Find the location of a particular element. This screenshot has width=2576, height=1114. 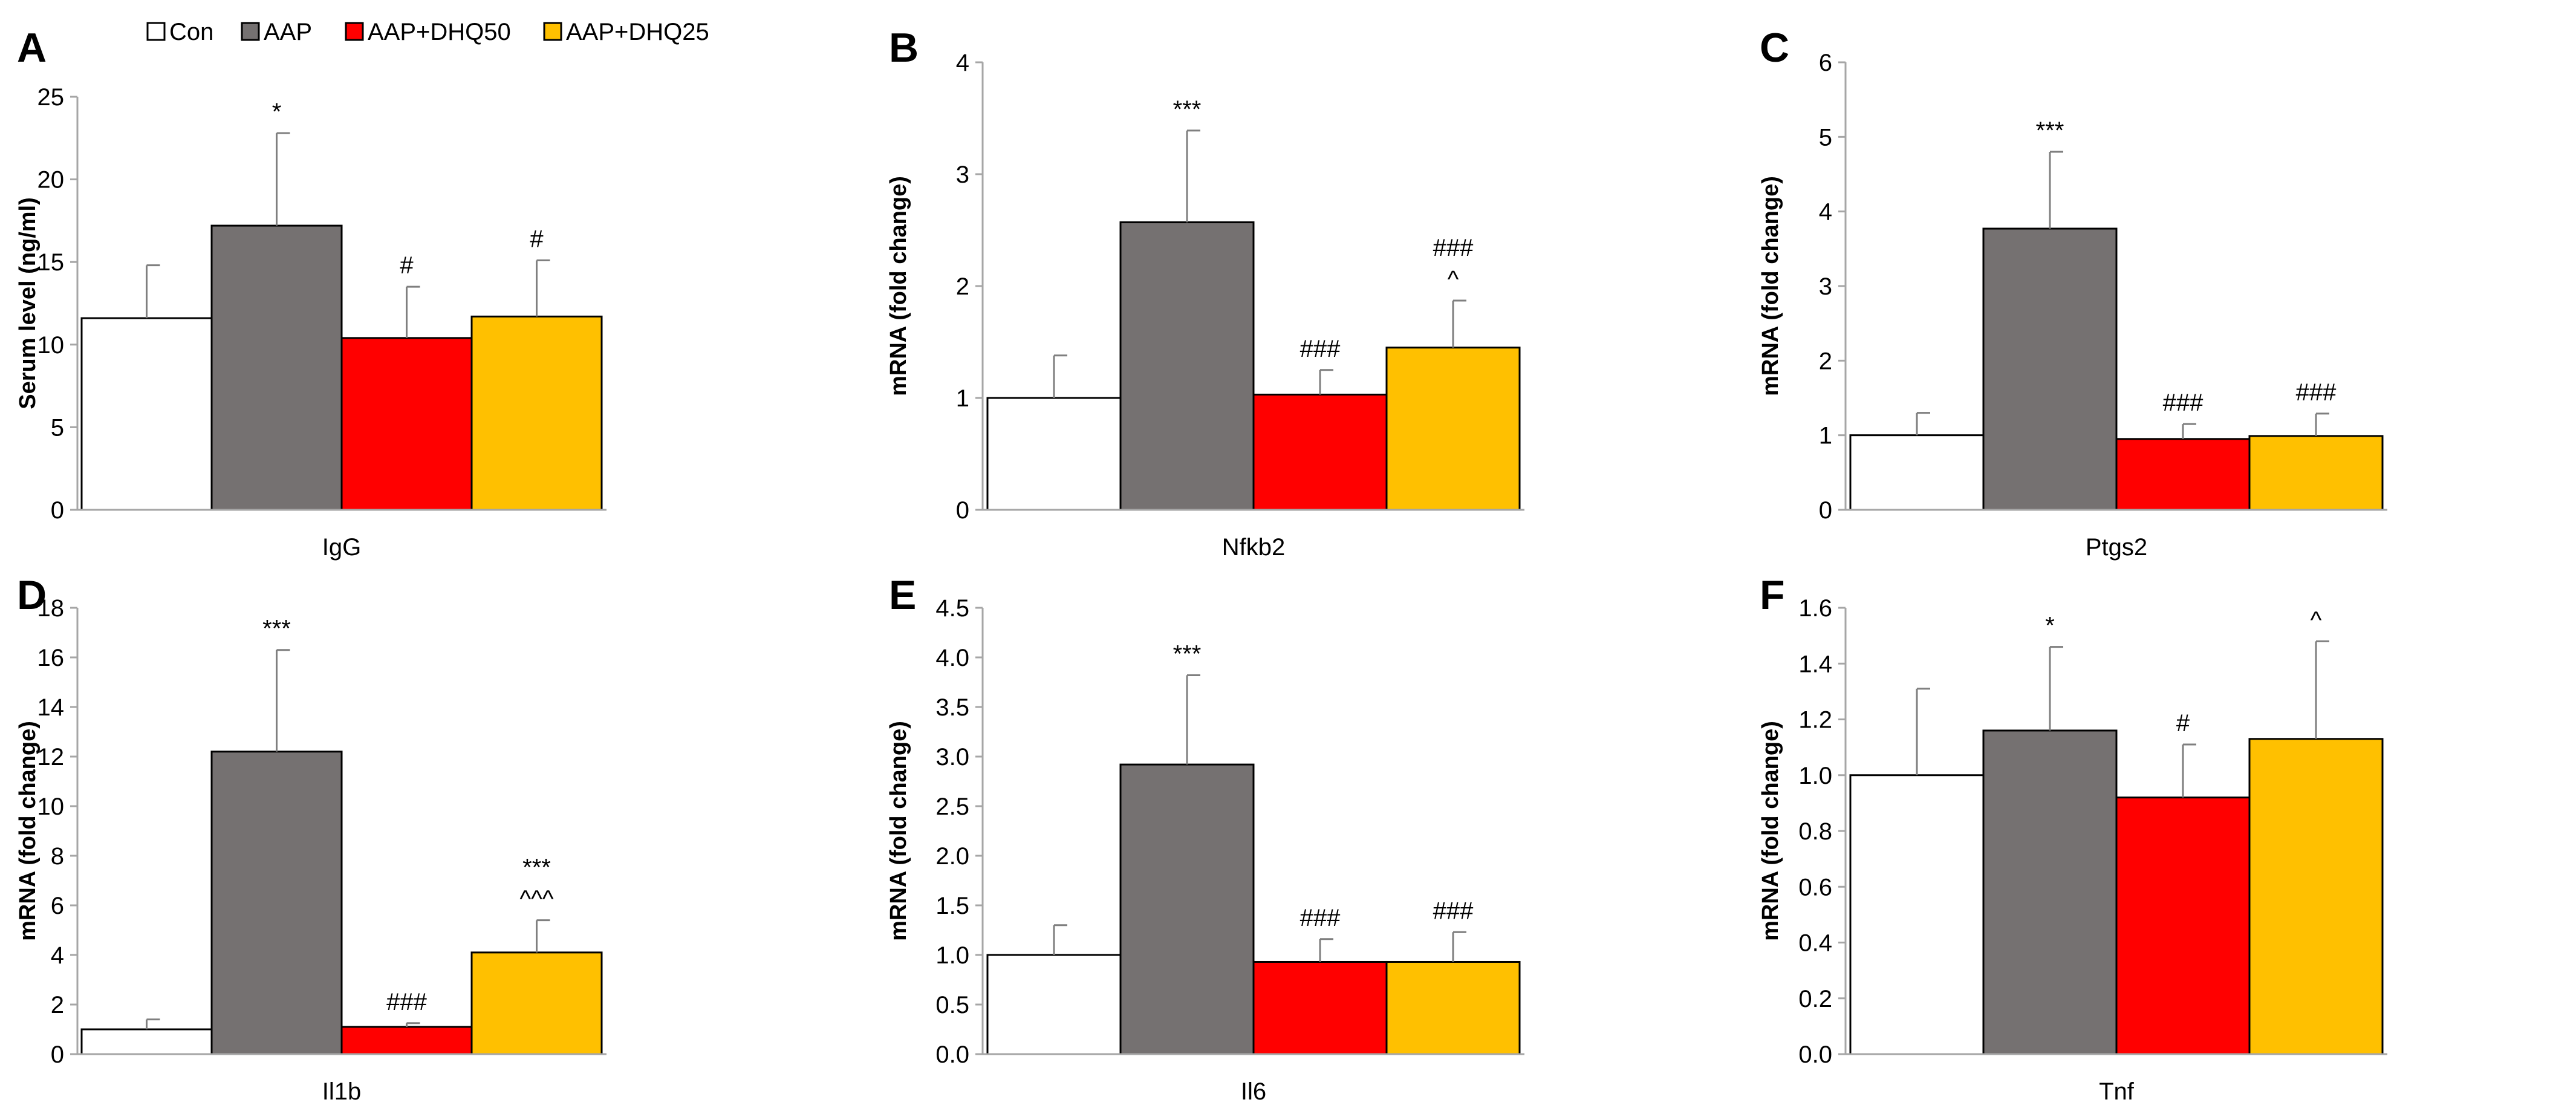

y-tick-label: 0.4 is located at coordinates (1815, 944).